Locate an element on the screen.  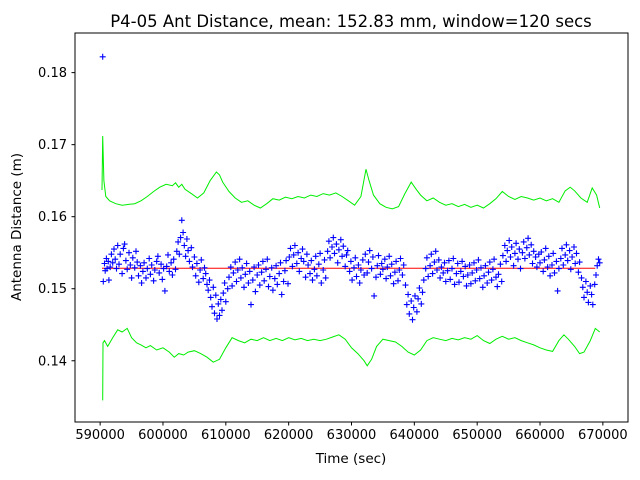
x-tick-label: 600000 is located at coordinates (163, 435).